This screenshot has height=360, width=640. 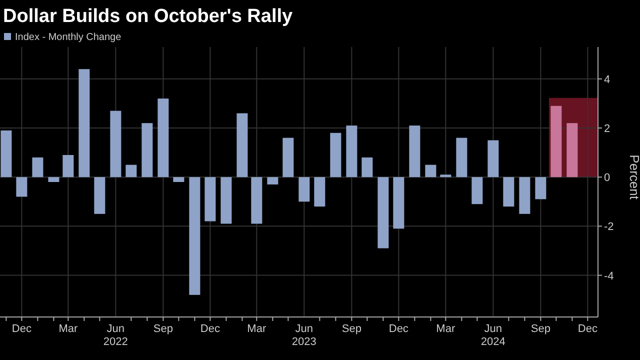 I want to click on legend-label: Index - Monthly Change, so click(x=68, y=37).